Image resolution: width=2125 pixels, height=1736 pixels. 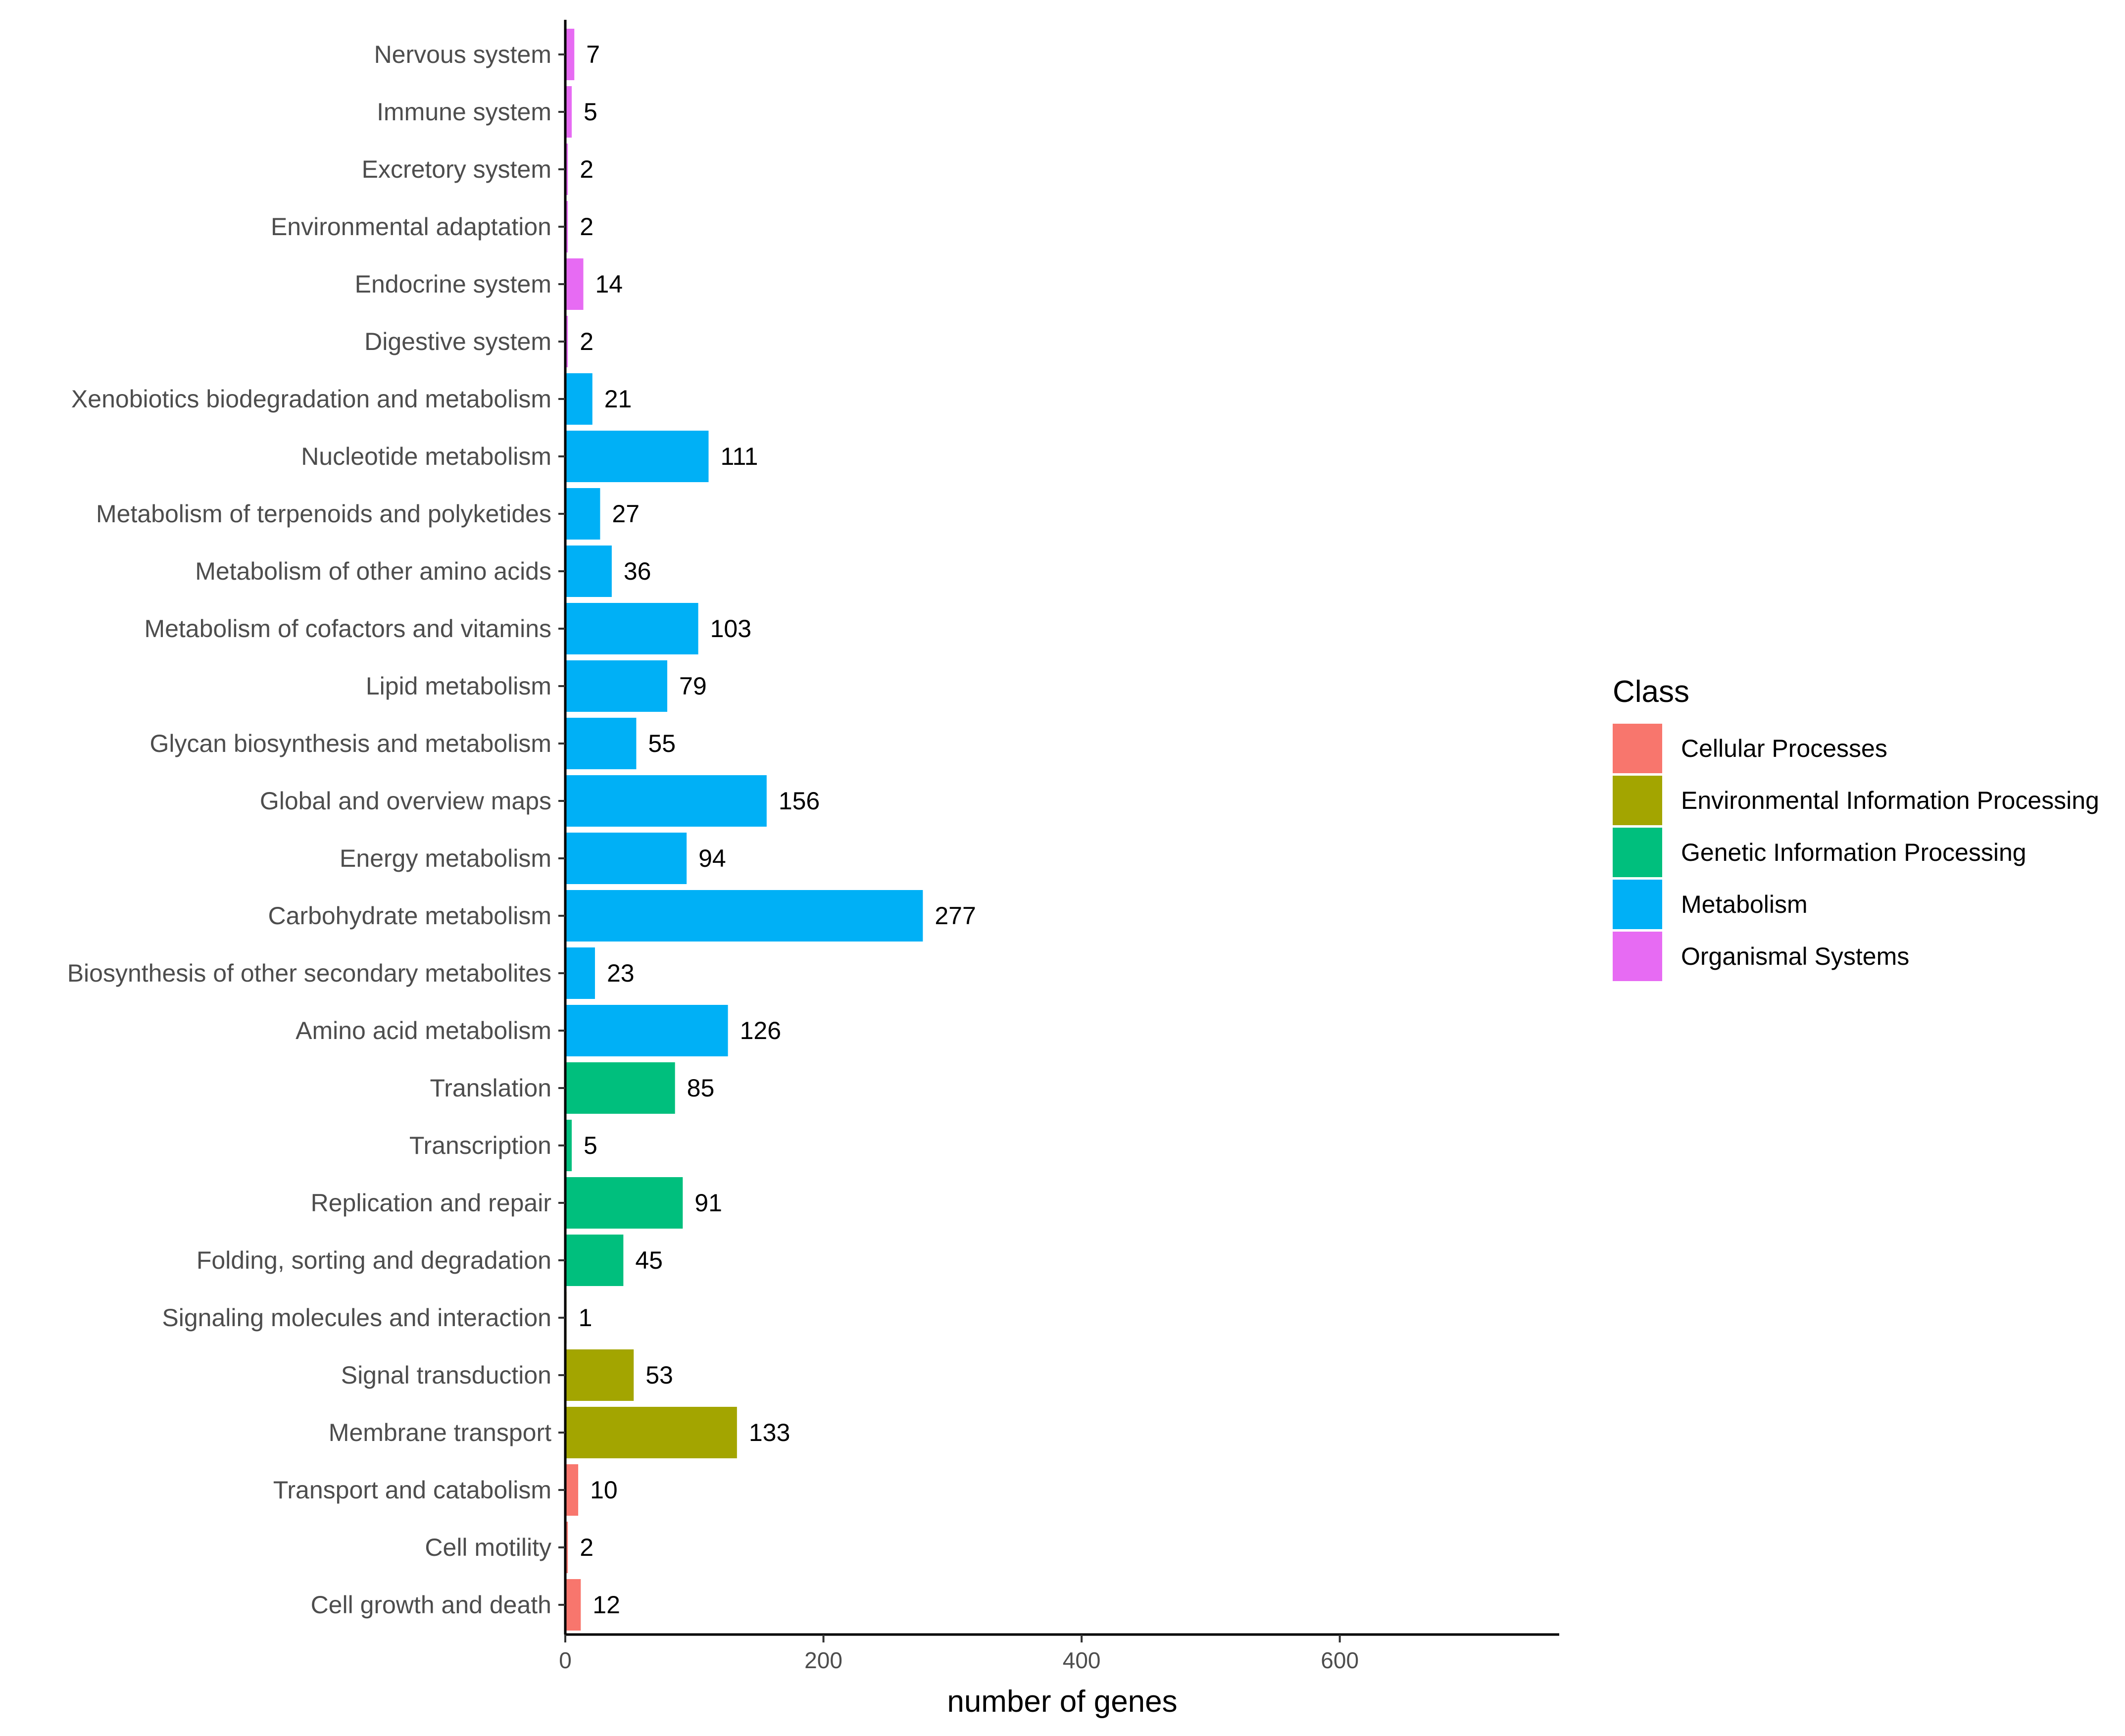 I want to click on value-label-replication-and-repair: 91, so click(x=708, y=1203).